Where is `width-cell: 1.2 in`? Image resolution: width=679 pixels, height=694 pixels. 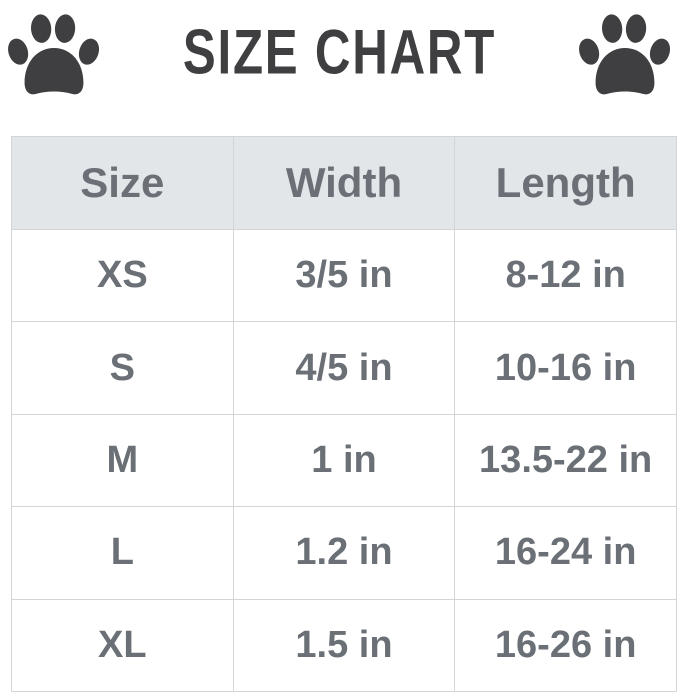 width-cell: 1.2 in is located at coordinates (344, 553).